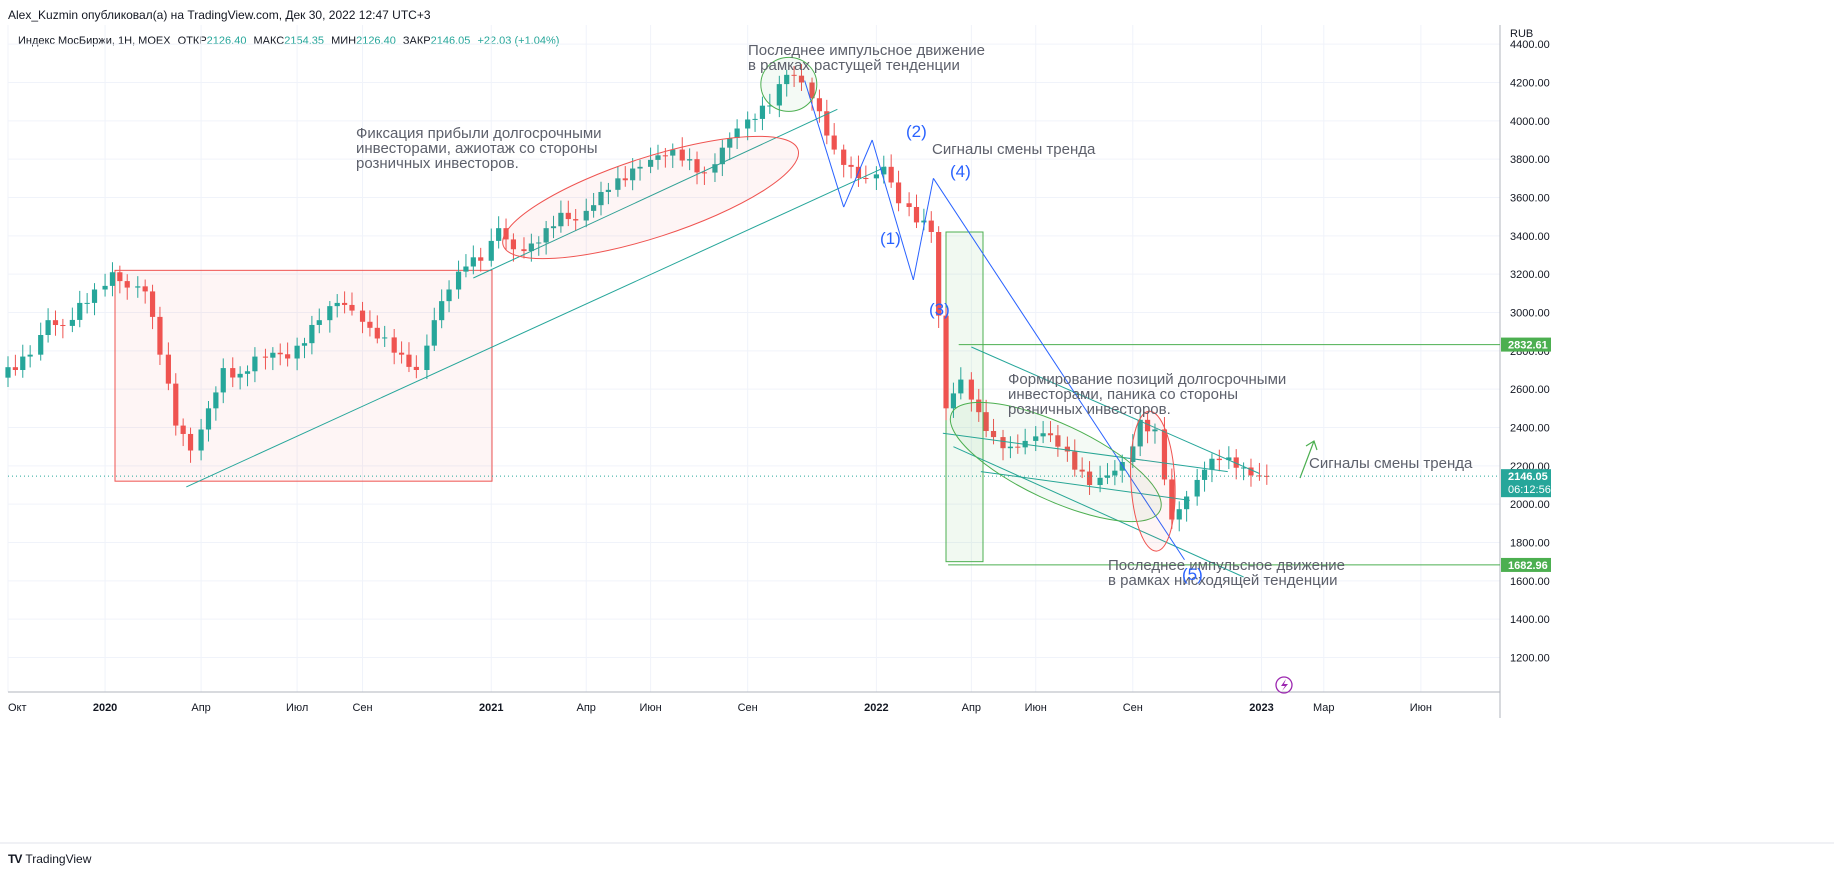 The height and width of the screenshot is (877, 1834). What do you see at coordinates (789, 84) in the screenshot?
I see `top-impulse-ellipse` at bounding box center [789, 84].